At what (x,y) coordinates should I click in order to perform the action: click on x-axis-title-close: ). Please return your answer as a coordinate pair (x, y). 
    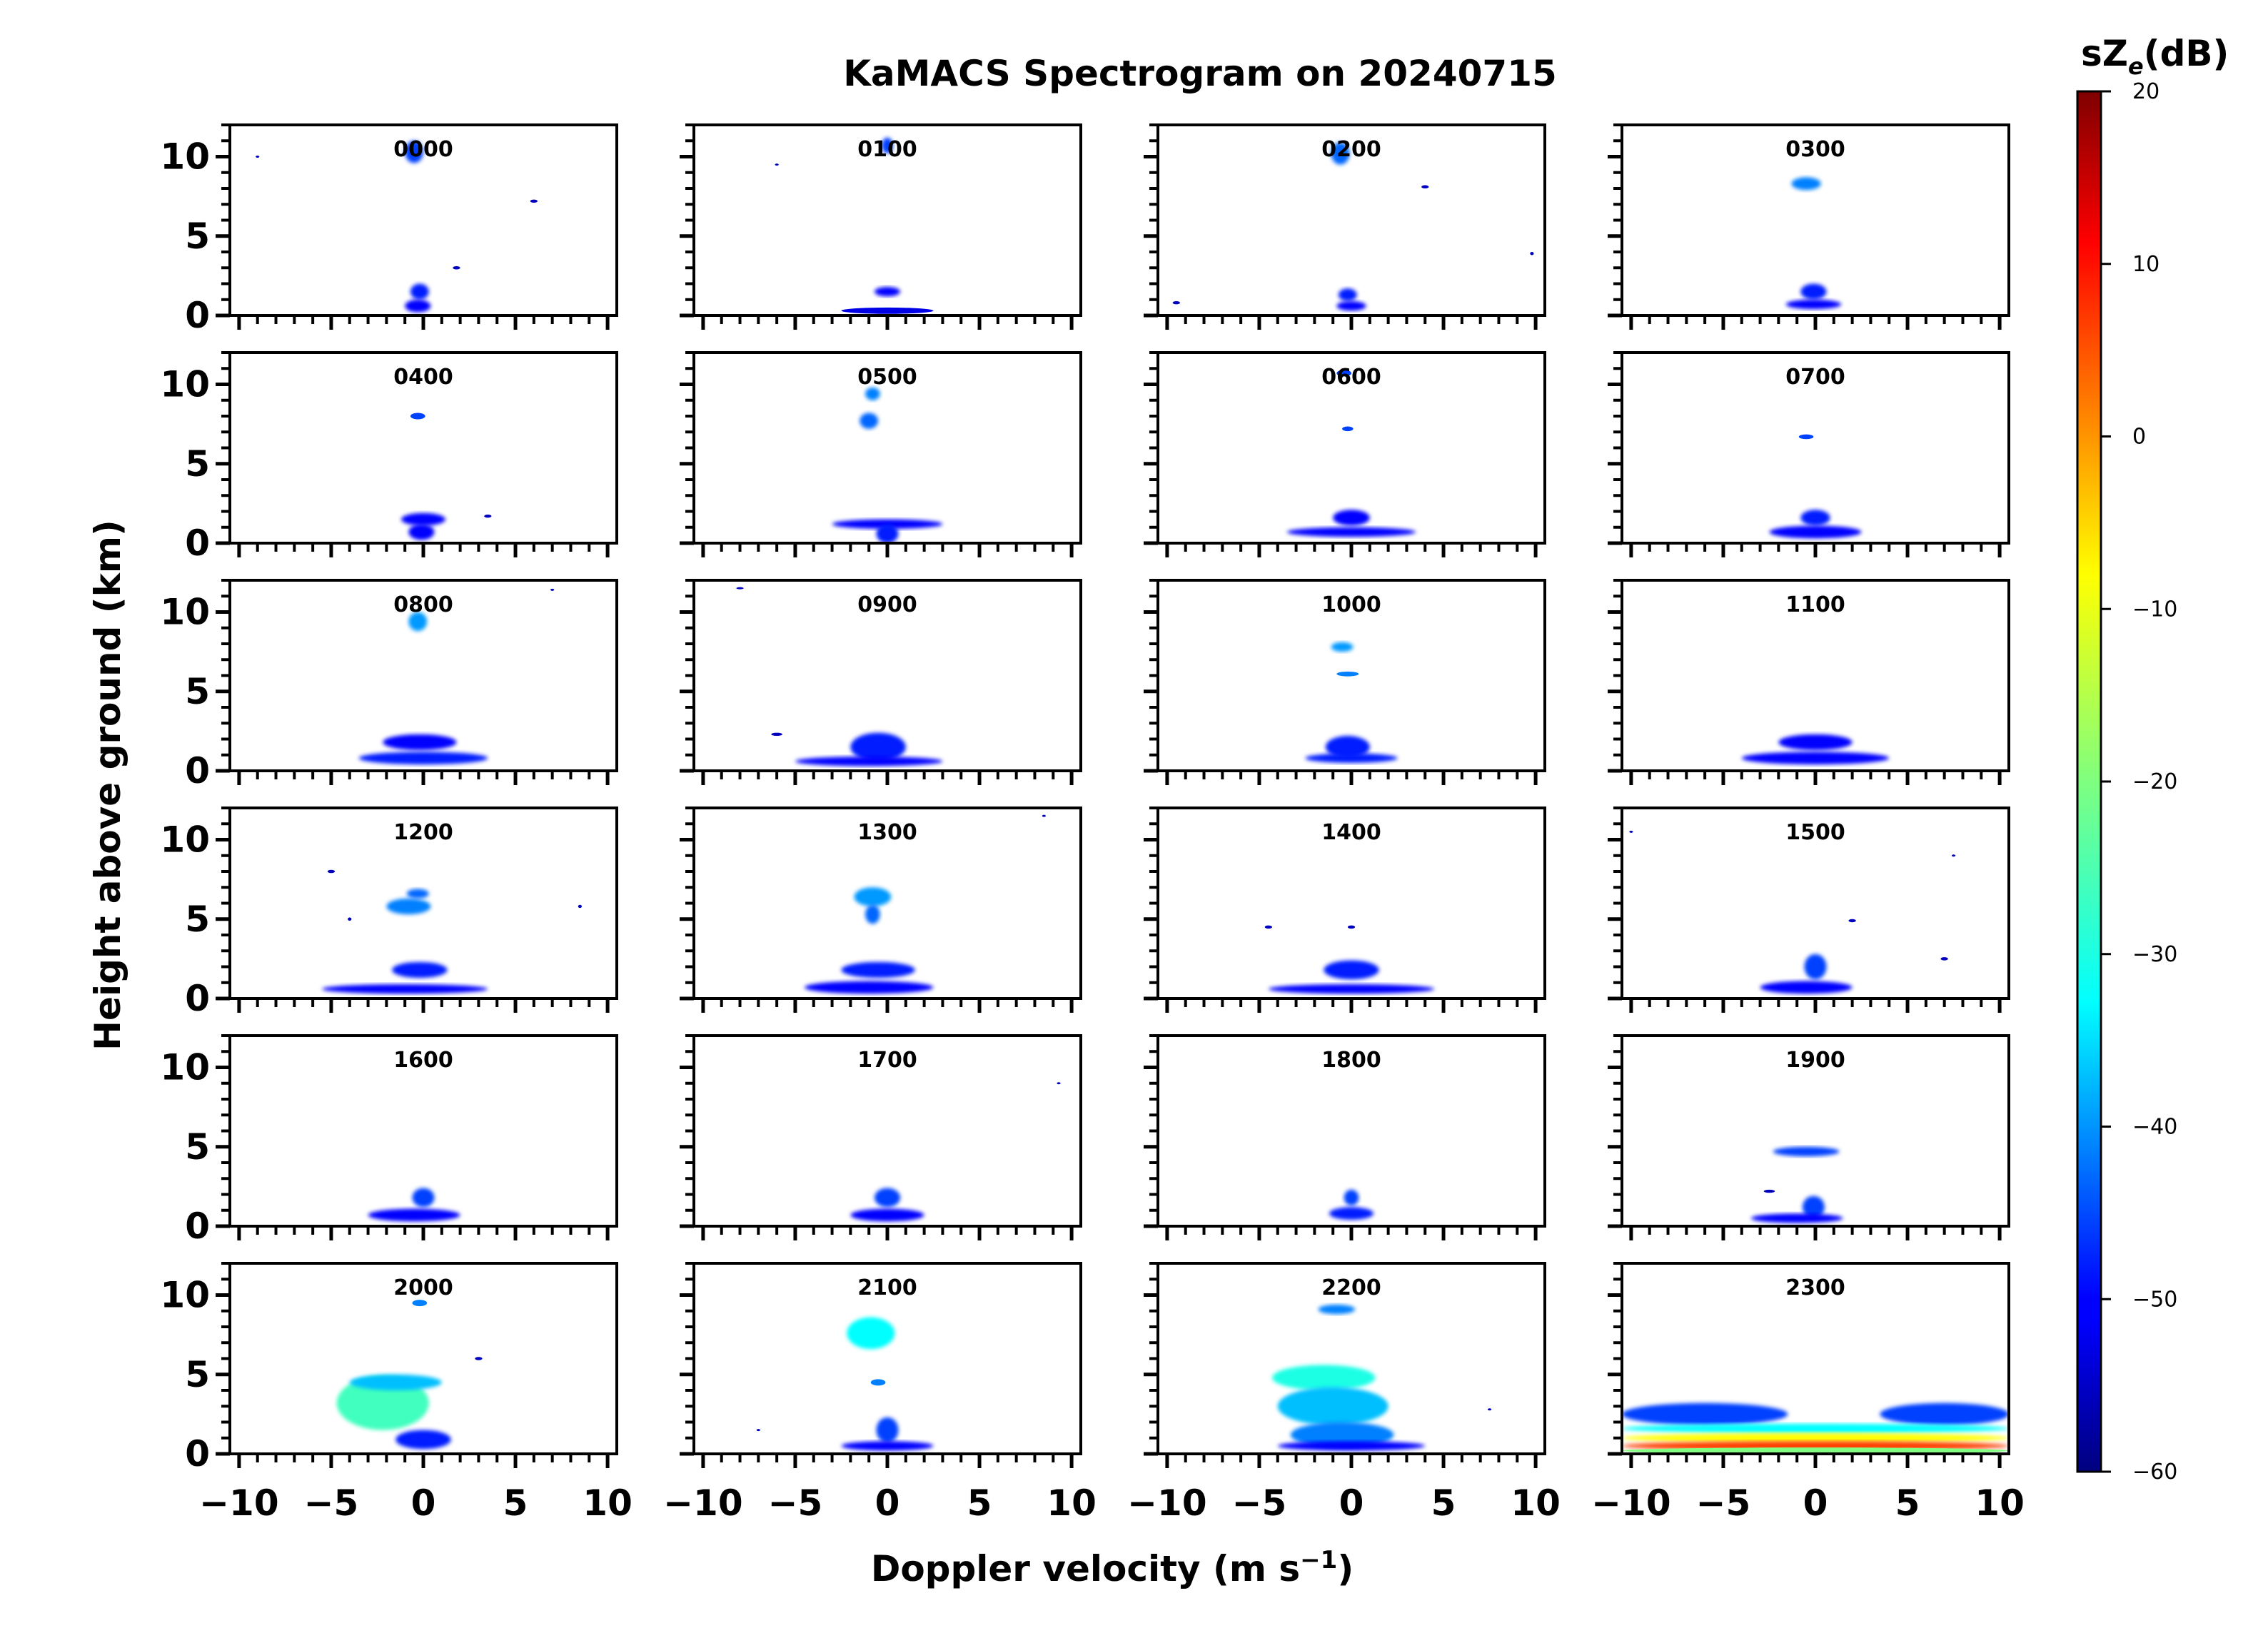
    Looking at the image, I should click on (1345, 1568).